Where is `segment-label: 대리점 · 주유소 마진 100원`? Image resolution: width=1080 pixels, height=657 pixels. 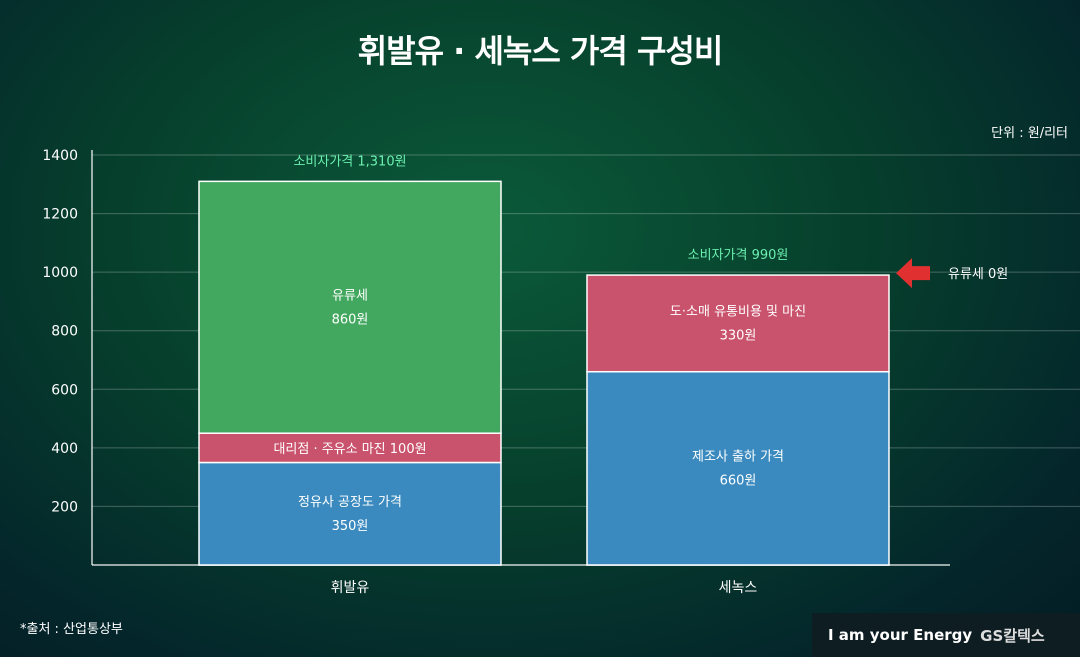 segment-label: 대리점 · 주유소 마진 100원 is located at coordinates (349, 449).